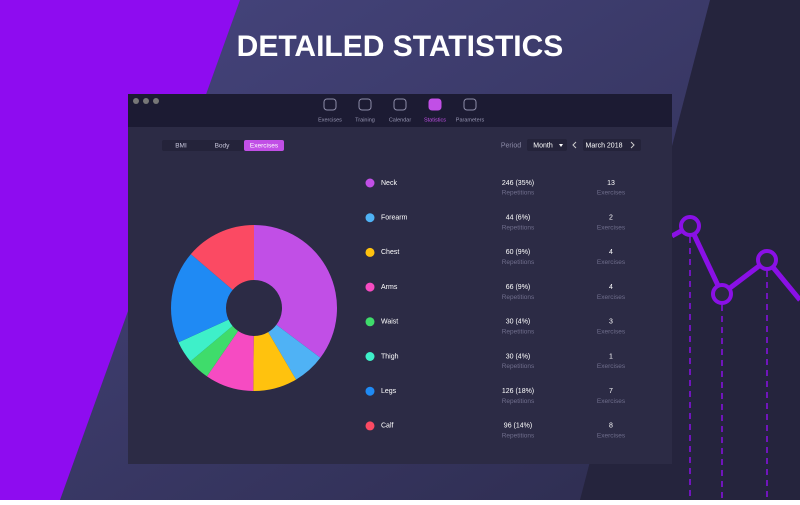 The height and width of the screenshot is (505, 800). Describe the element at coordinates (518, 252) in the screenshot. I see `repetitions-value: 60 (9%)` at that location.